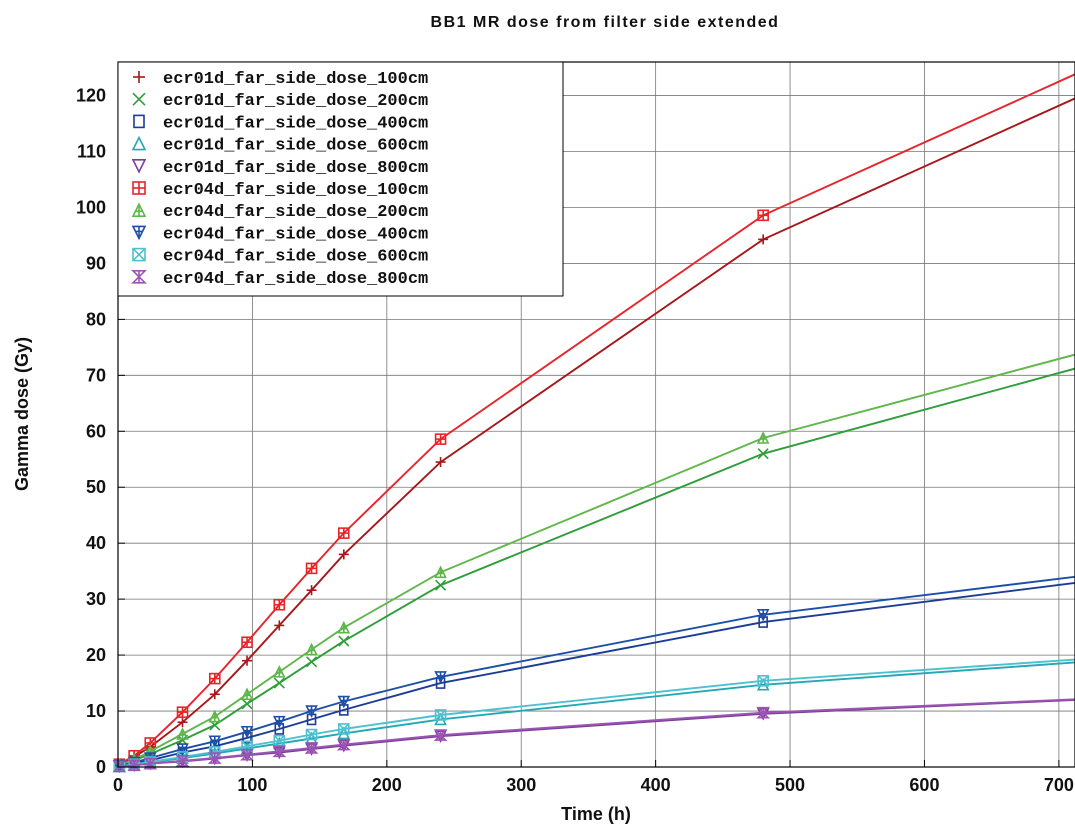  I want to click on y-tick-label: 20, so click(96, 655).